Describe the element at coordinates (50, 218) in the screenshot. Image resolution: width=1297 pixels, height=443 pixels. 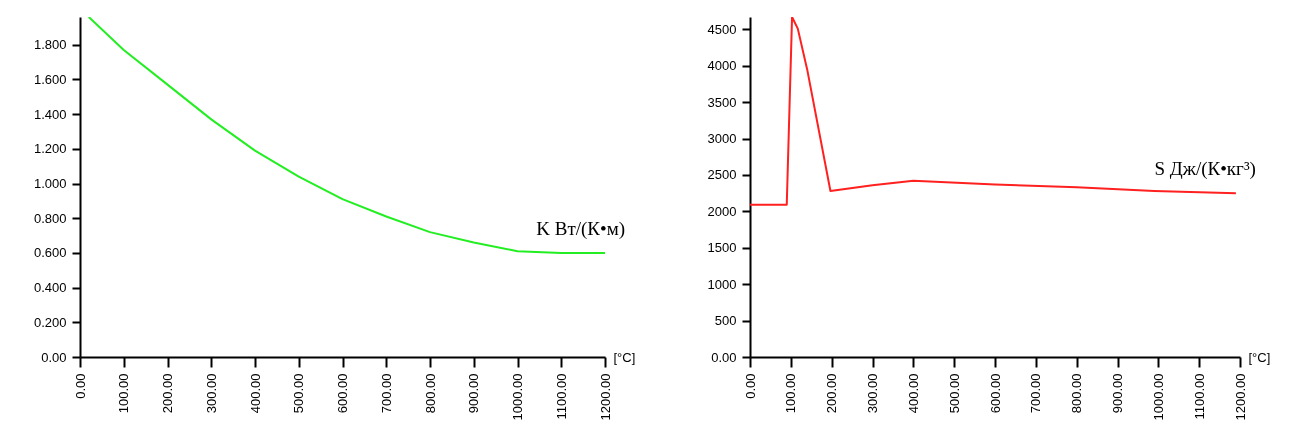
I see `y-tick-label: 0.800` at that location.